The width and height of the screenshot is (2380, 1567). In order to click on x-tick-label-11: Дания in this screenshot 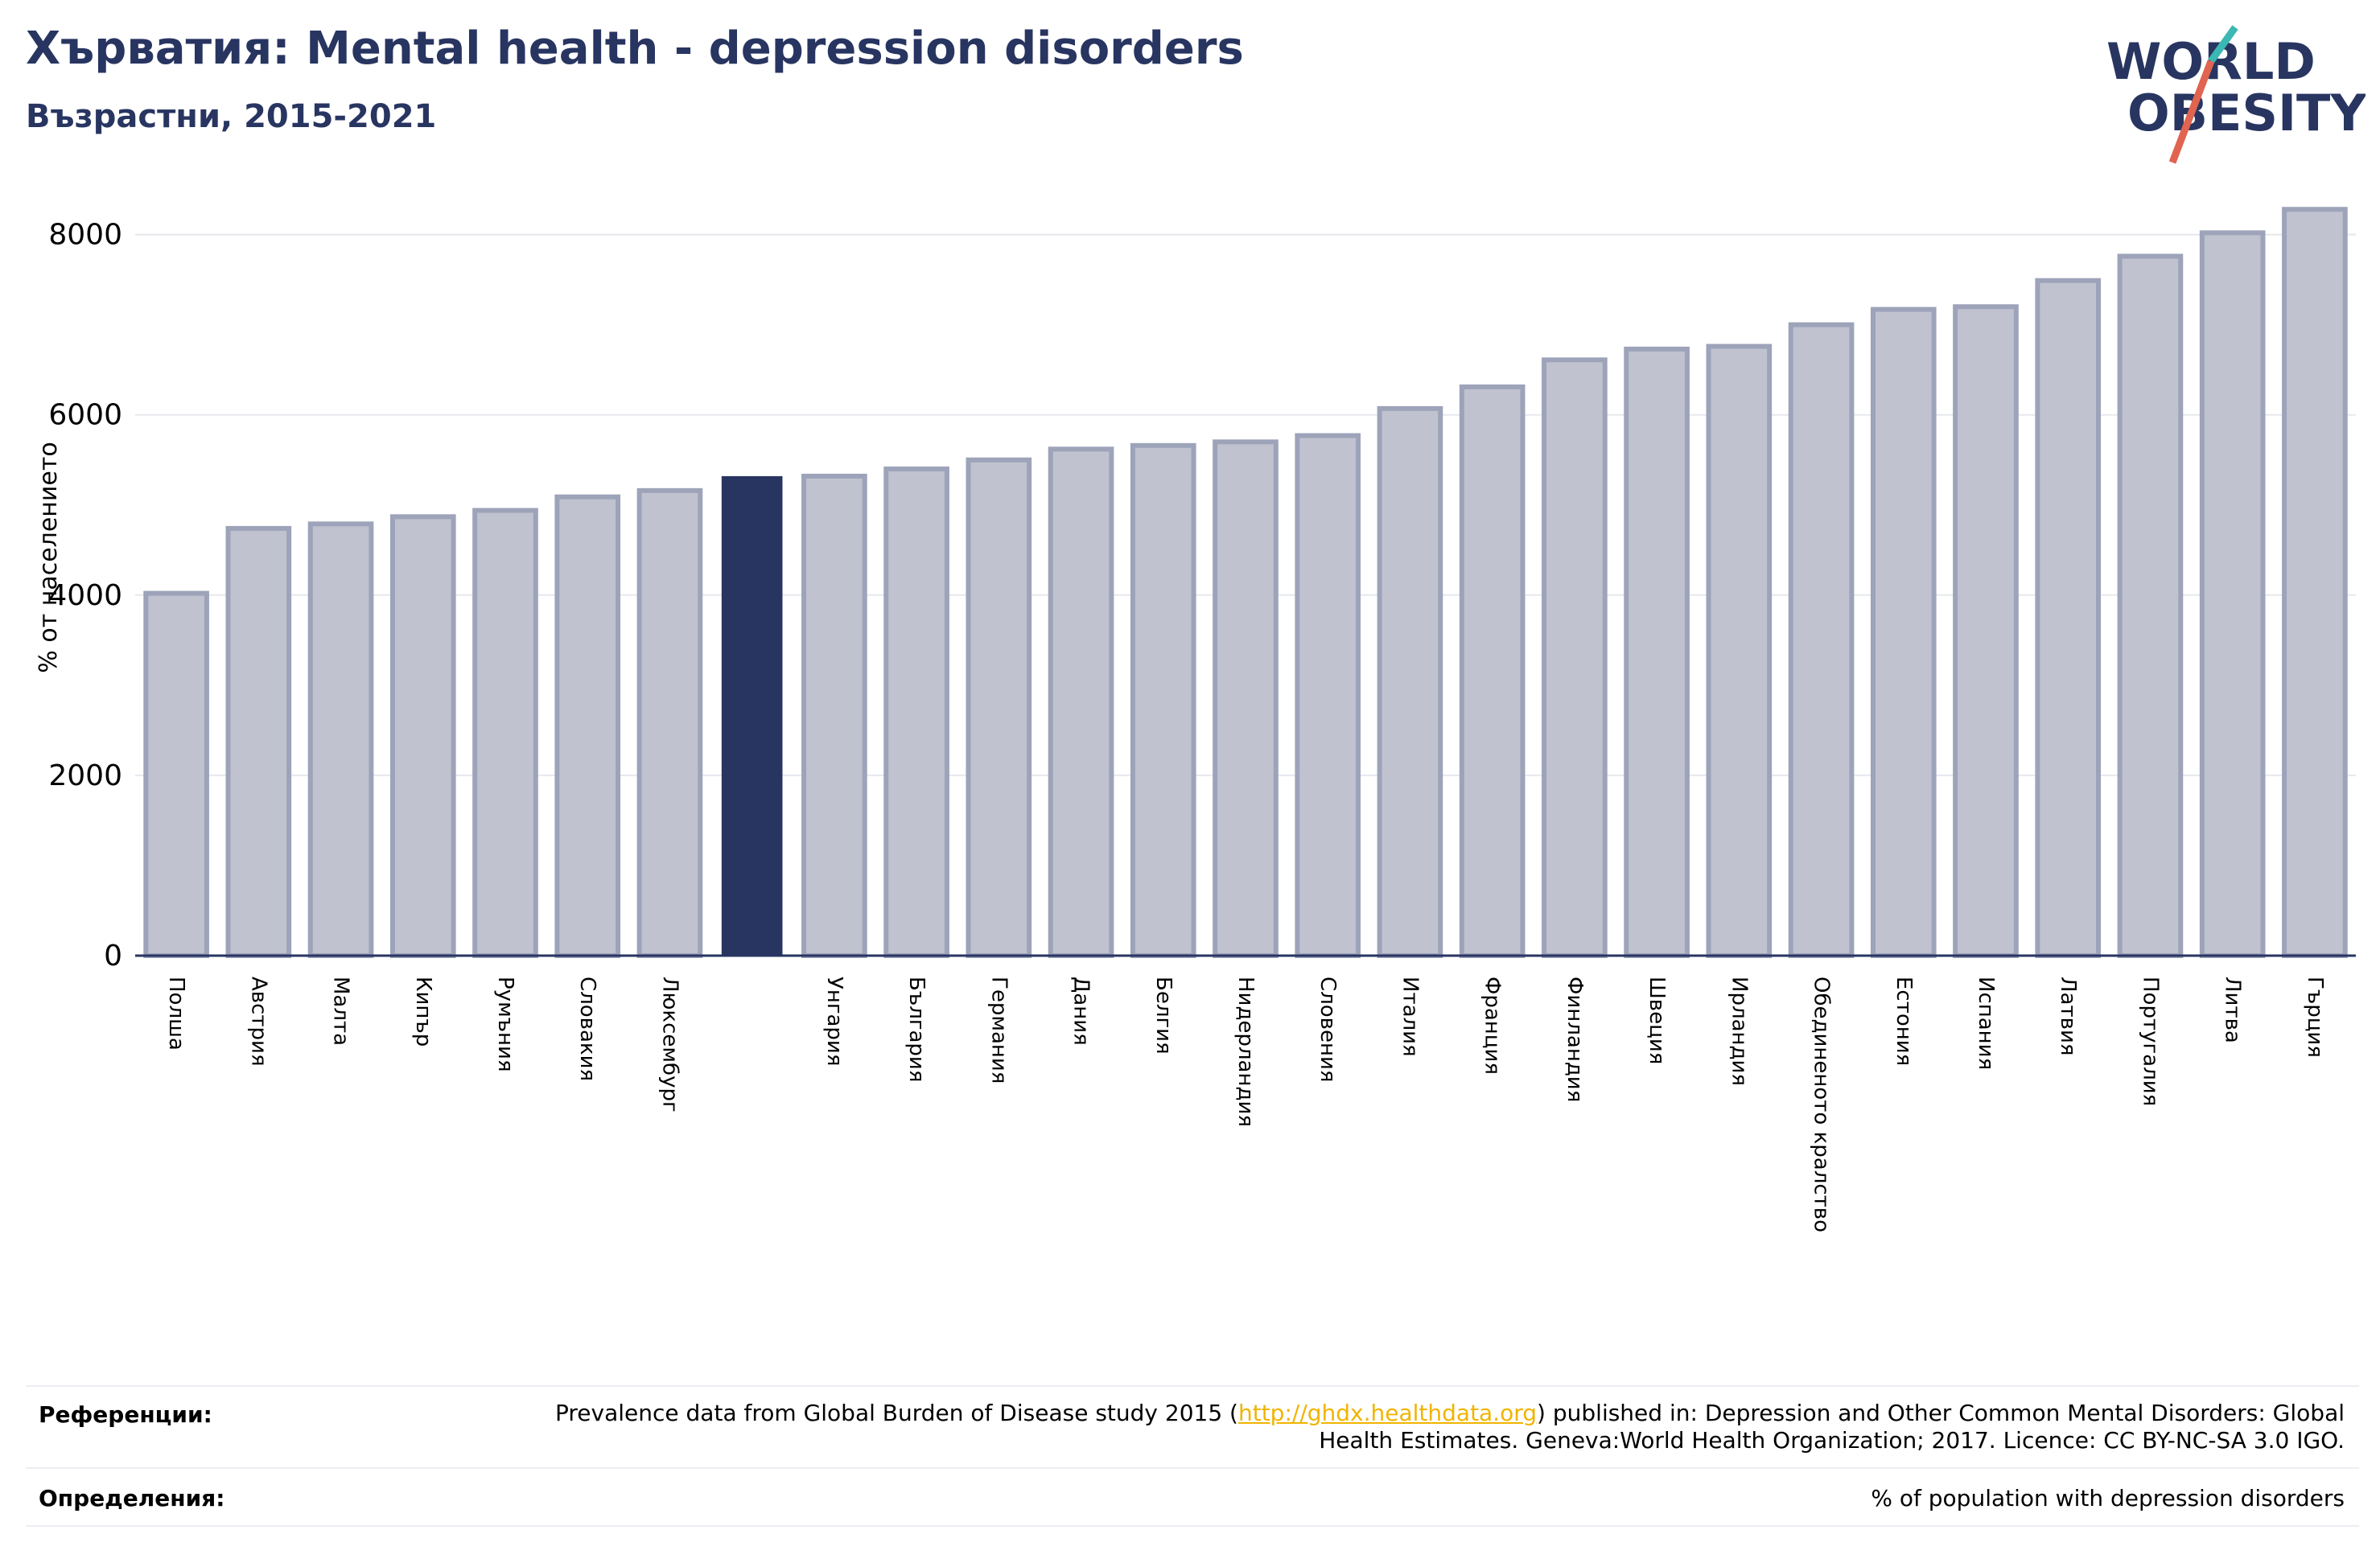, I will do `click(1081, 1011)`.